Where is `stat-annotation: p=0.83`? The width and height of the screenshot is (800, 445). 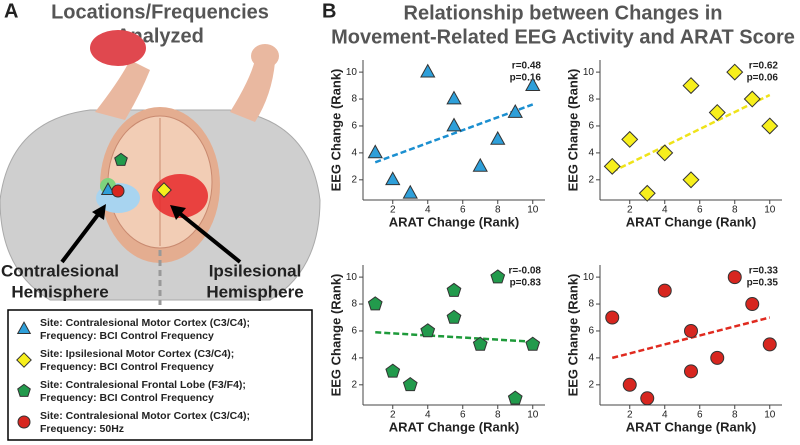 stat-annotation: p=0.83 is located at coordinates (526, 283).